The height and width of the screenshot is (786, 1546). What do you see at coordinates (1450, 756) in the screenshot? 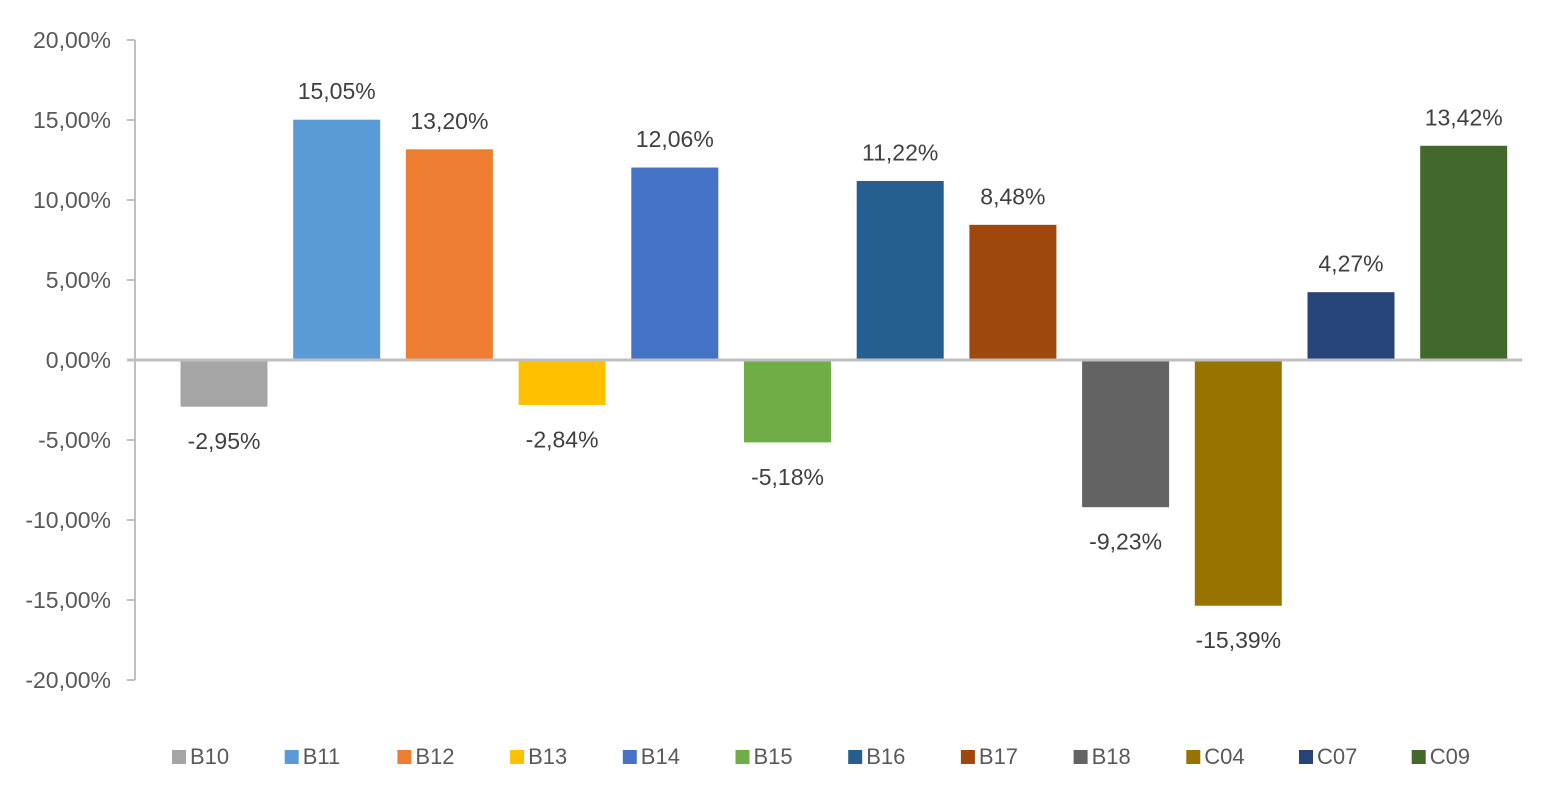
I see `legend-label: C09` at bounding box center [1450, 756].